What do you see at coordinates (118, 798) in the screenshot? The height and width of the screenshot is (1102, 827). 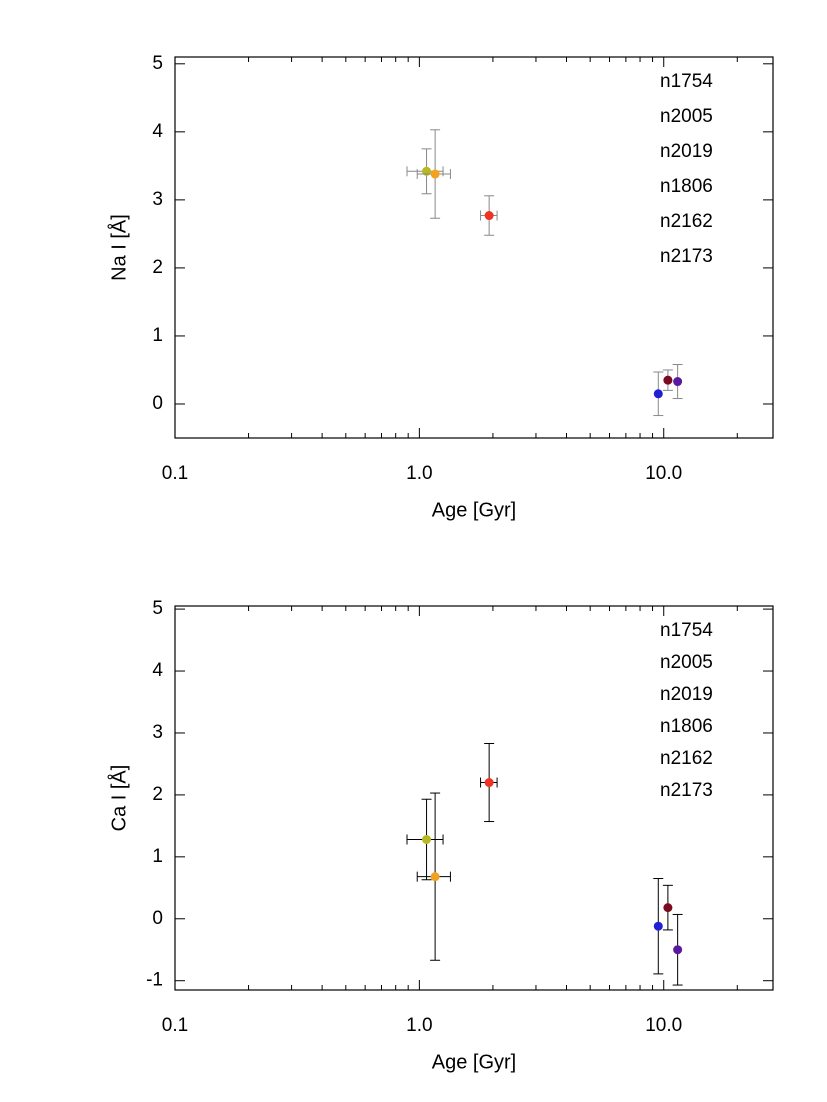 I see `y-axis-label: Ca I [Å]` at bounding box center [118, 798].